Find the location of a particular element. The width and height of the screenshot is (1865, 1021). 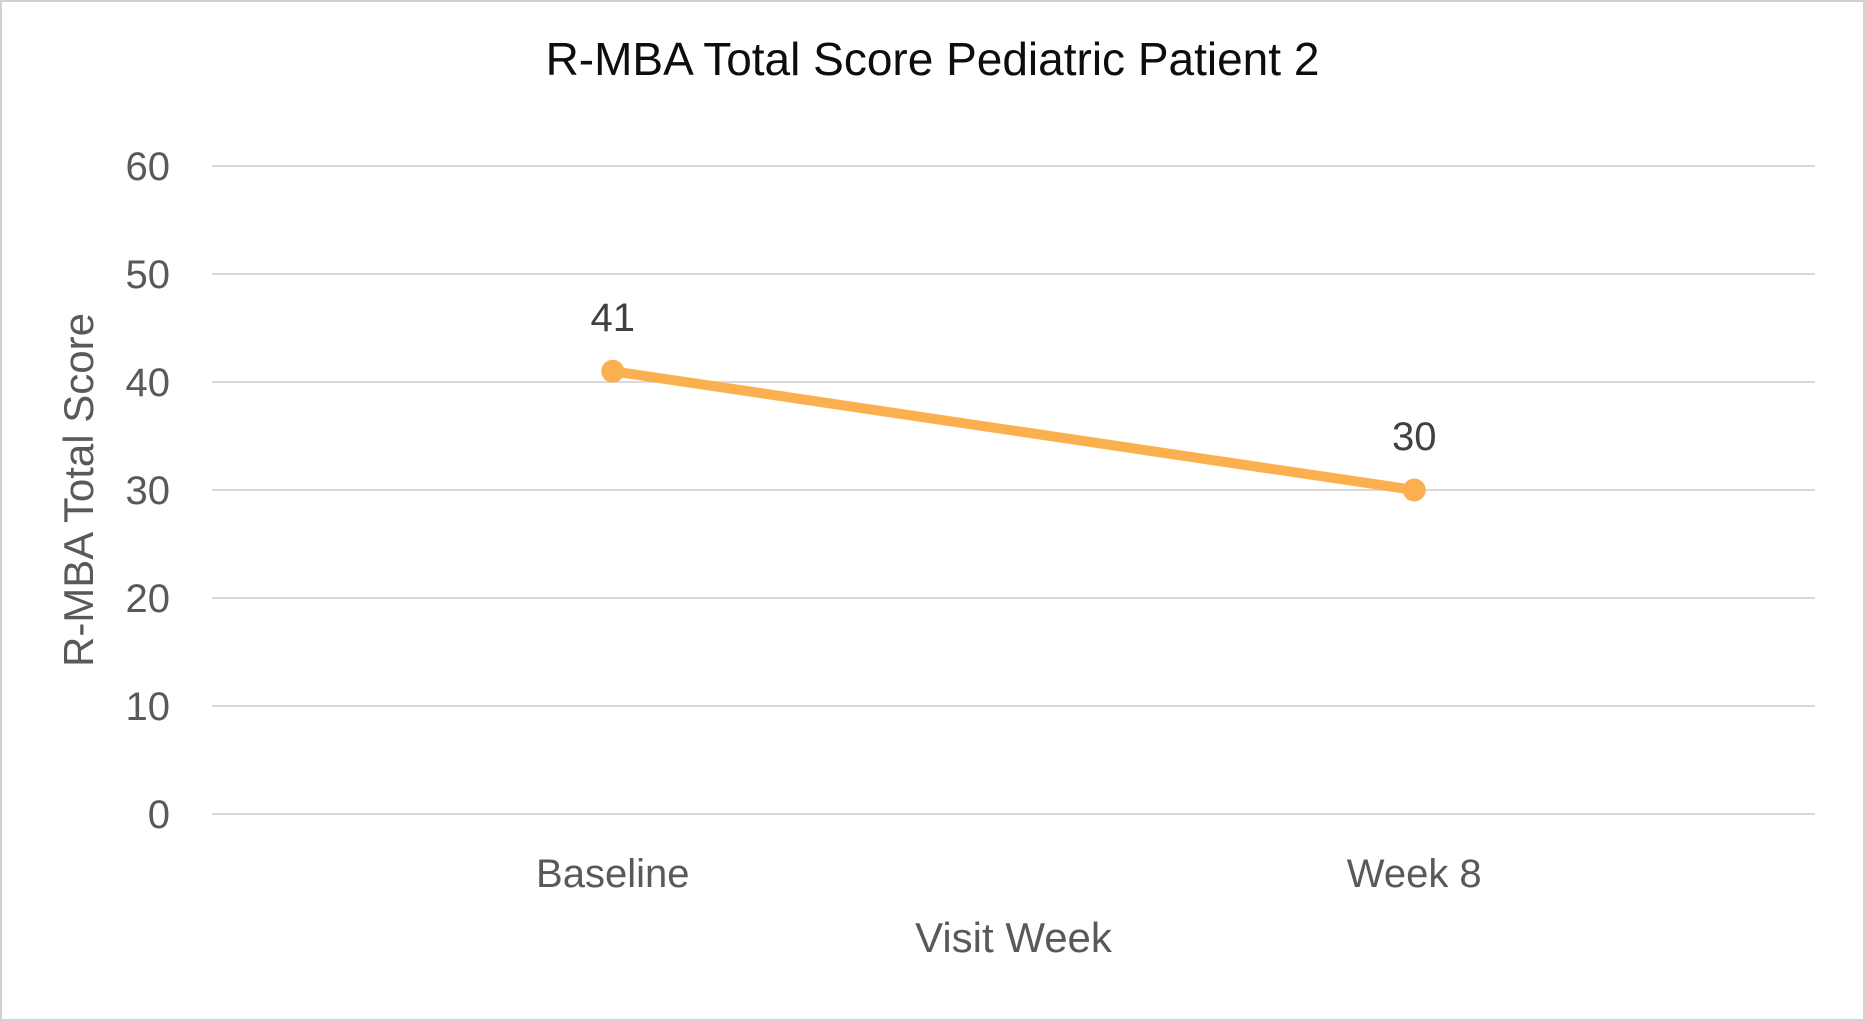

y-tick-label: 0 is located at coordinates (159, 815).